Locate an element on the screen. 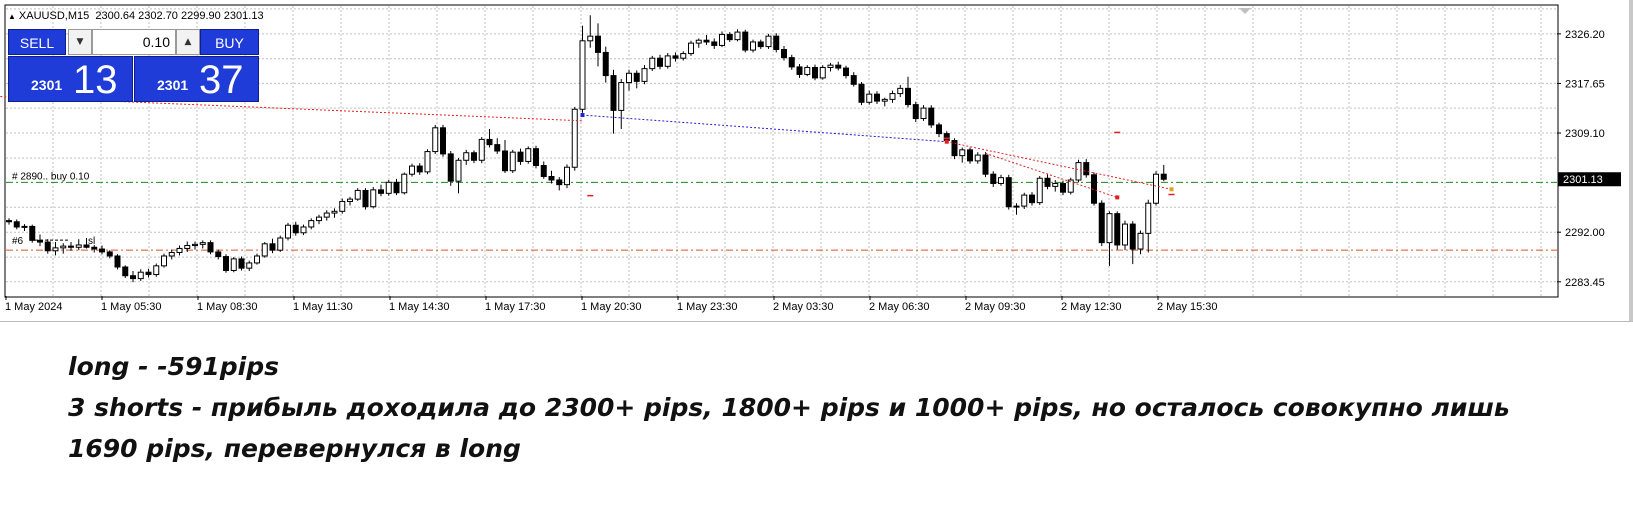 The image size is (1633, 523). price-tick-label: 2309.10 is located at coordinates (1585, 134).